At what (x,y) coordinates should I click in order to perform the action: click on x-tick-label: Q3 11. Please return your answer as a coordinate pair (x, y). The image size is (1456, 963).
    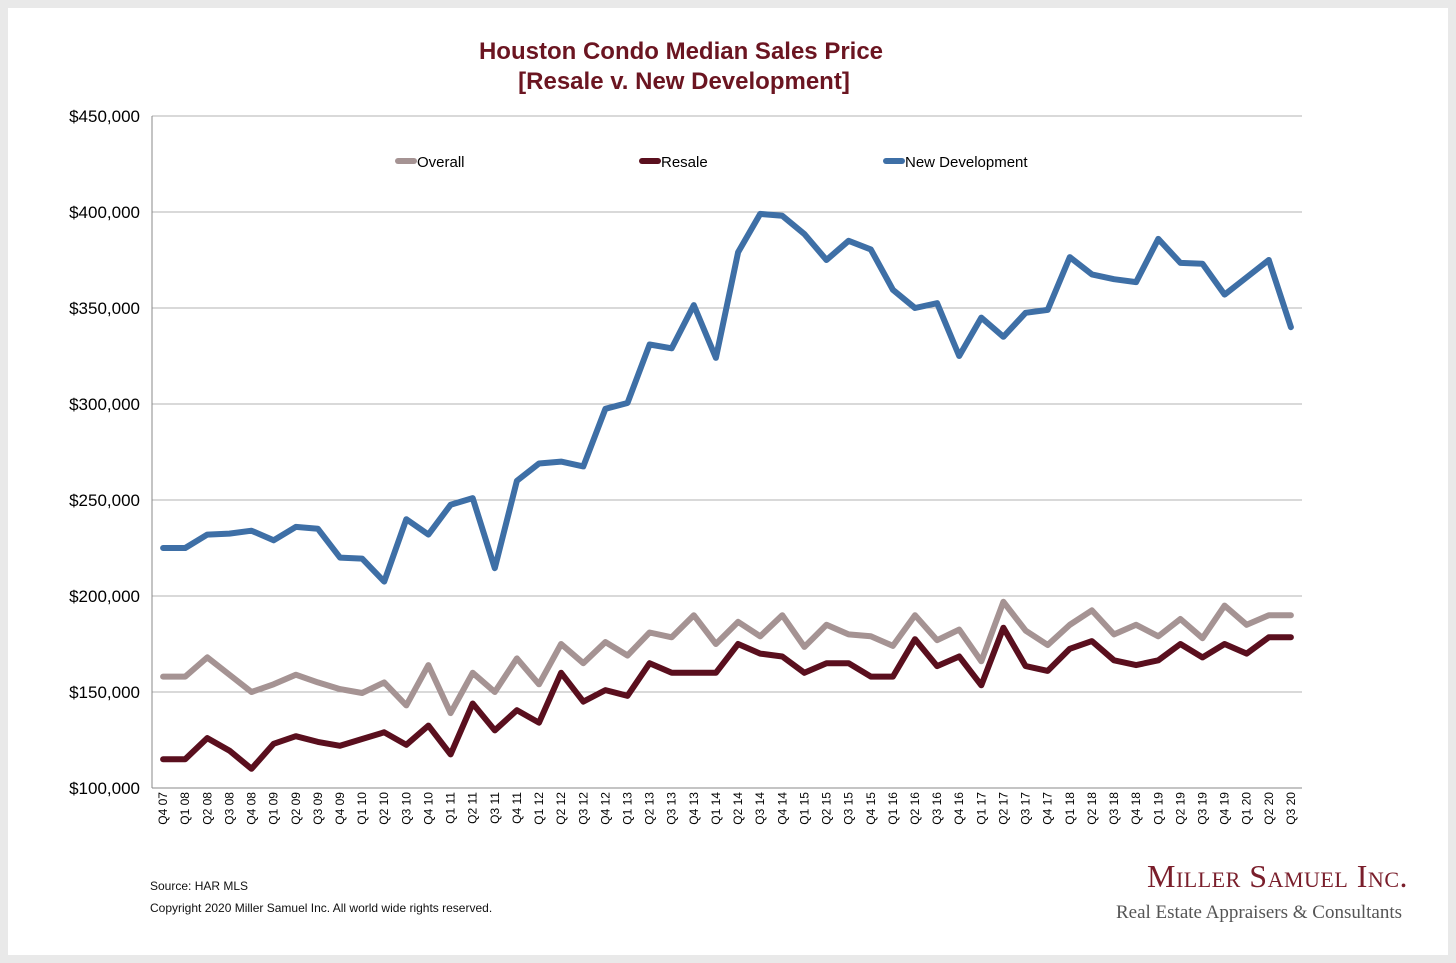
    Looking at the image, I should click on (495, 808).